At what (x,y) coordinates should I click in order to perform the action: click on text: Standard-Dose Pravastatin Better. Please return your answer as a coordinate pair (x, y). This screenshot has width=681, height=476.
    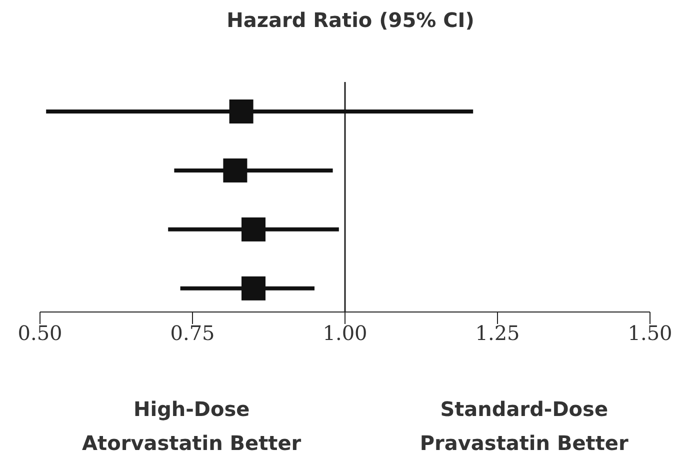
    Looking at the image, I should click on (524, 426).